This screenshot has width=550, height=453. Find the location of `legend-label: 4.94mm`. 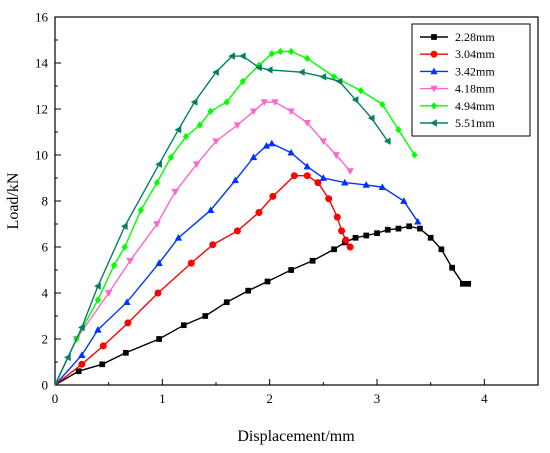

legend-label: 4.94mm is located at coordinates (475, 106).